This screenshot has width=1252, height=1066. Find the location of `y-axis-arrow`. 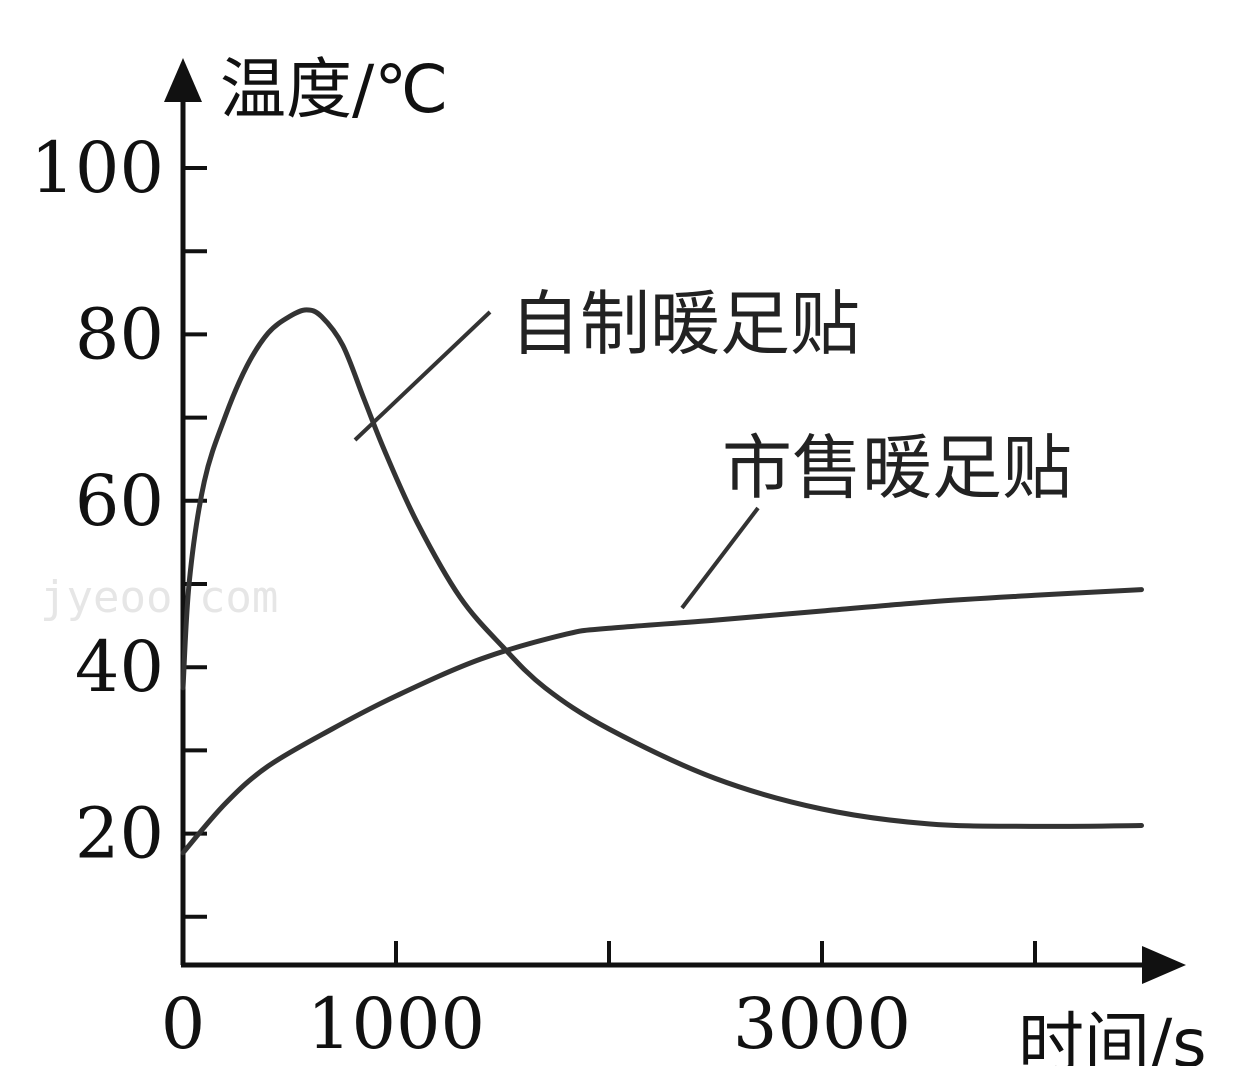

y-axis-arrow is located at coordinates (183, 80).